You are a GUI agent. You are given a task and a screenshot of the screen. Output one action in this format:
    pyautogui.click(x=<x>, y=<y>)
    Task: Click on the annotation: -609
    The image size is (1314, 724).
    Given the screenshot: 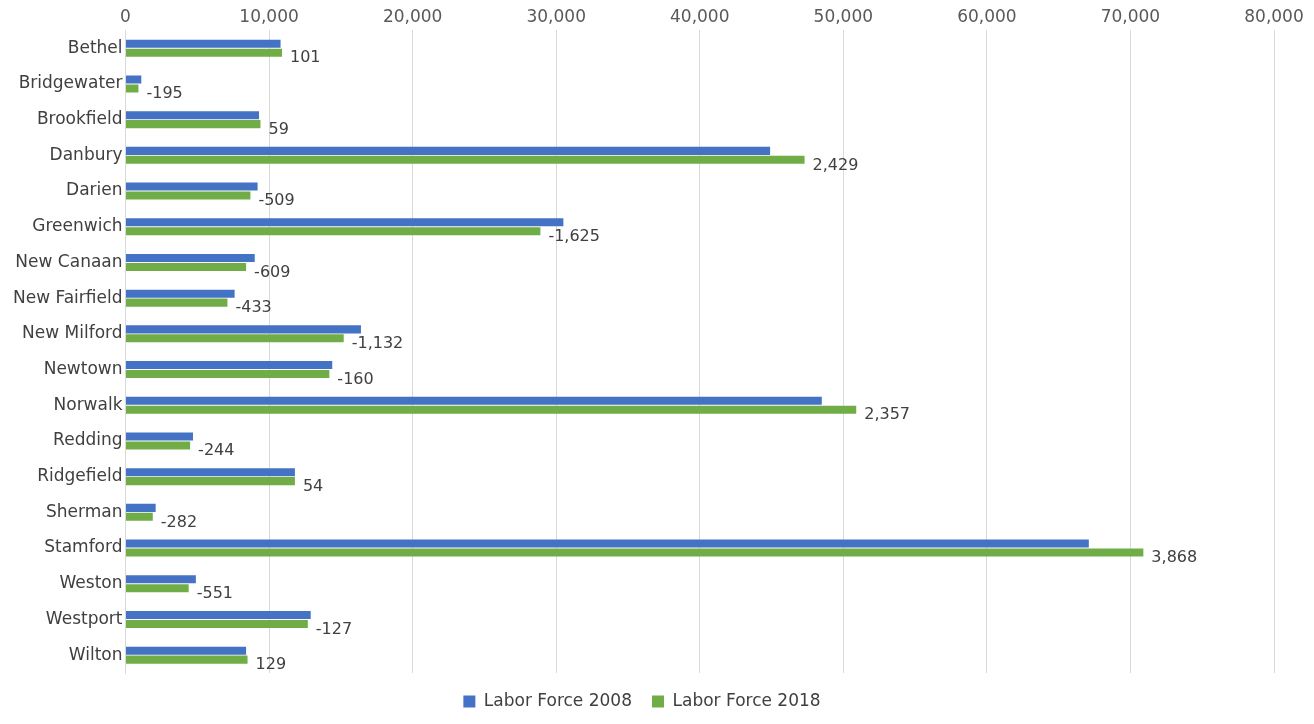 What is the action you would take?
    pyautogui.click(x=272, y=271)
    